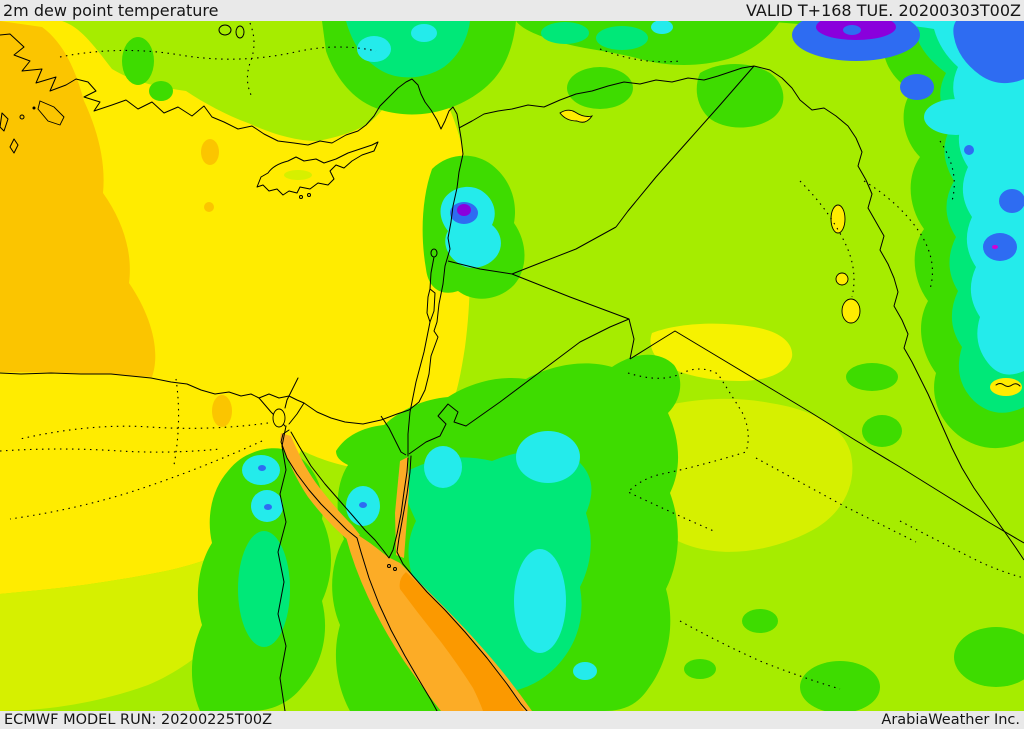 The width and height of the screenshot is (1024, 729). Describe the element at coordinates (298, 175) in the screenshot. I see `cyprus-inner-contour` at that location.